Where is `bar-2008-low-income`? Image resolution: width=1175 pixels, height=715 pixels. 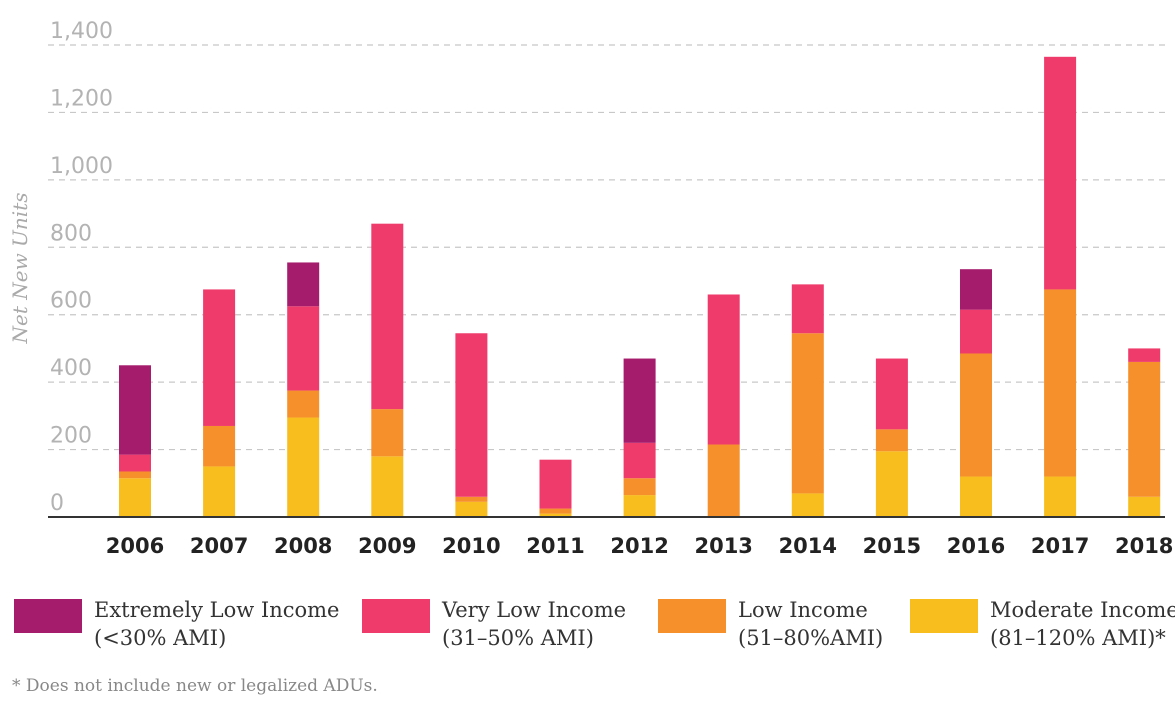 bar-2008-low-income is located at coordinates (303, 404).